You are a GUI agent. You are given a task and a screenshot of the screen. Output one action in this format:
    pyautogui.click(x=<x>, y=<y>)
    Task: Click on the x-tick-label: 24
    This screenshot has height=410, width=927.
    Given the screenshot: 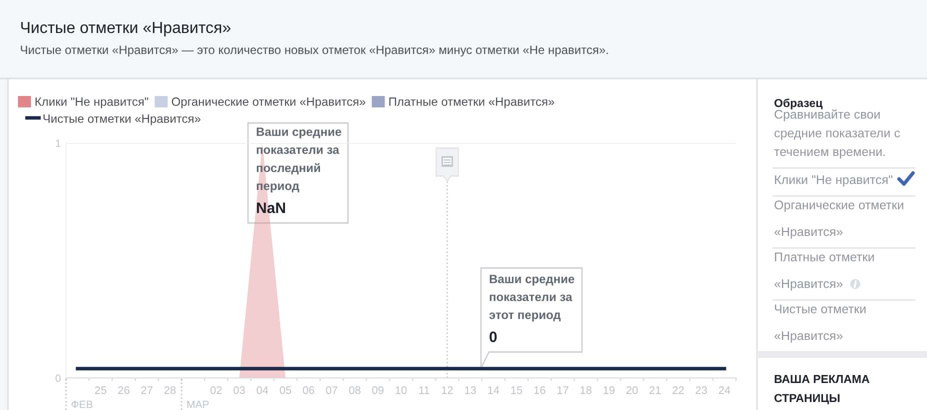 What is the action you would take?
    pyautogui.click(x=724, y=390)
    